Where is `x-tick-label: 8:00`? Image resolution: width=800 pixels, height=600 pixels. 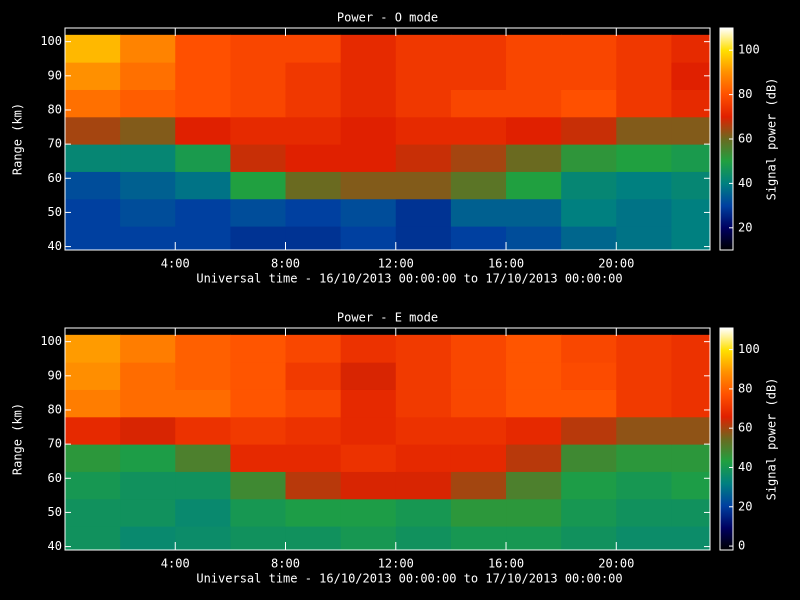
x-tick-label: 8:00 is located at coordinates (285, 264).